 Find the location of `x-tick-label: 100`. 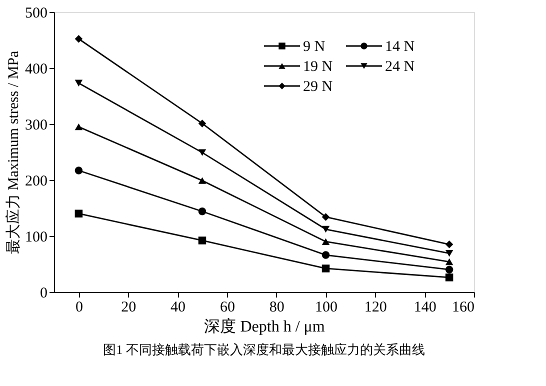

x-tick-label: 100 is located at coordinates (326, 308).